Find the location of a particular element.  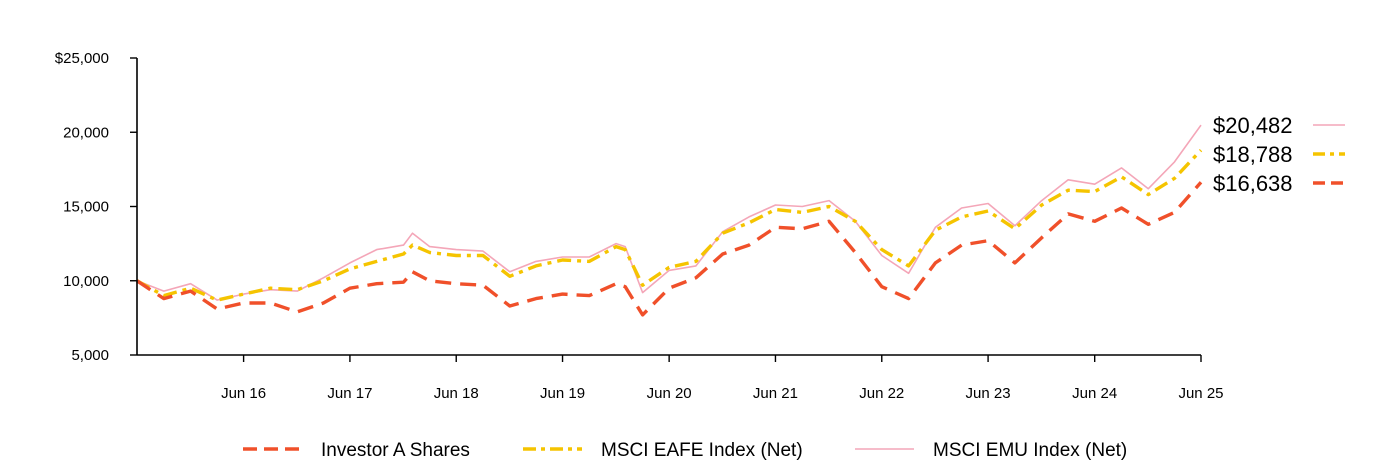

x-tick-label: Jun 21 is located at coordinates (775, 393).